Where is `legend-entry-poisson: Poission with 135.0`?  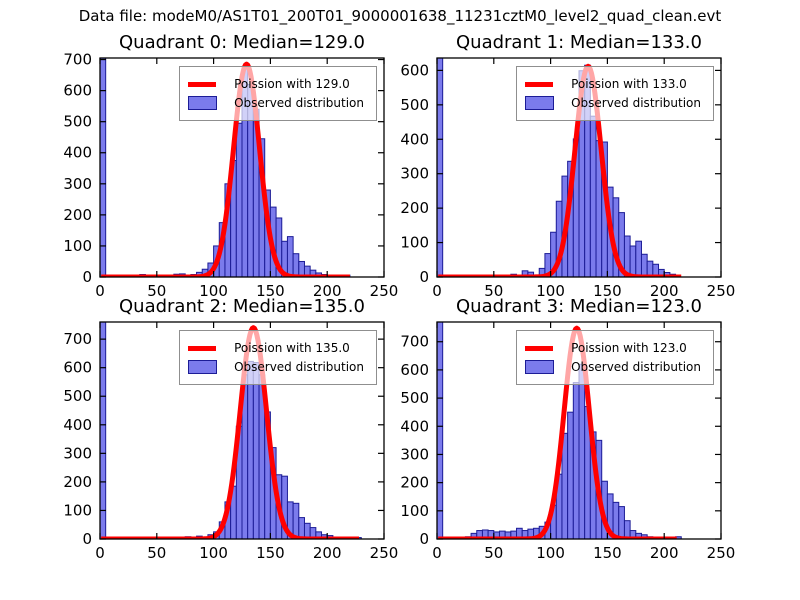
legend-entry-poisson: Poission with 135.0 is located at coordinates (276, 348).